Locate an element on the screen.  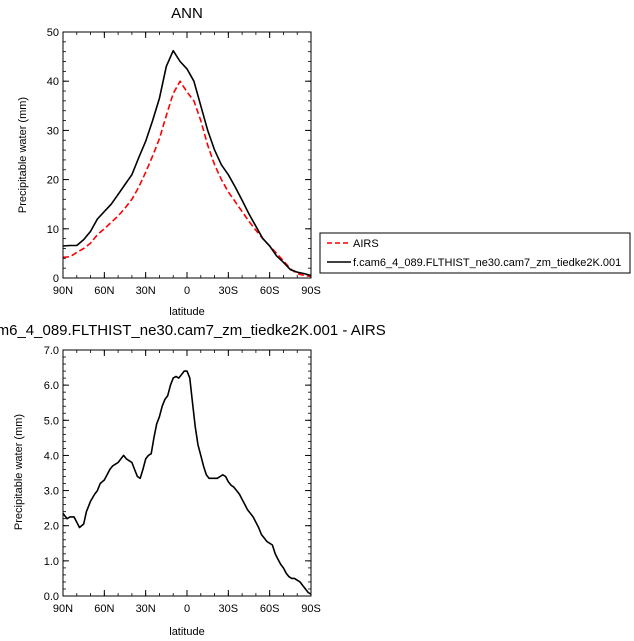
panel1-title: ANN is located at coordinates (187, 13).